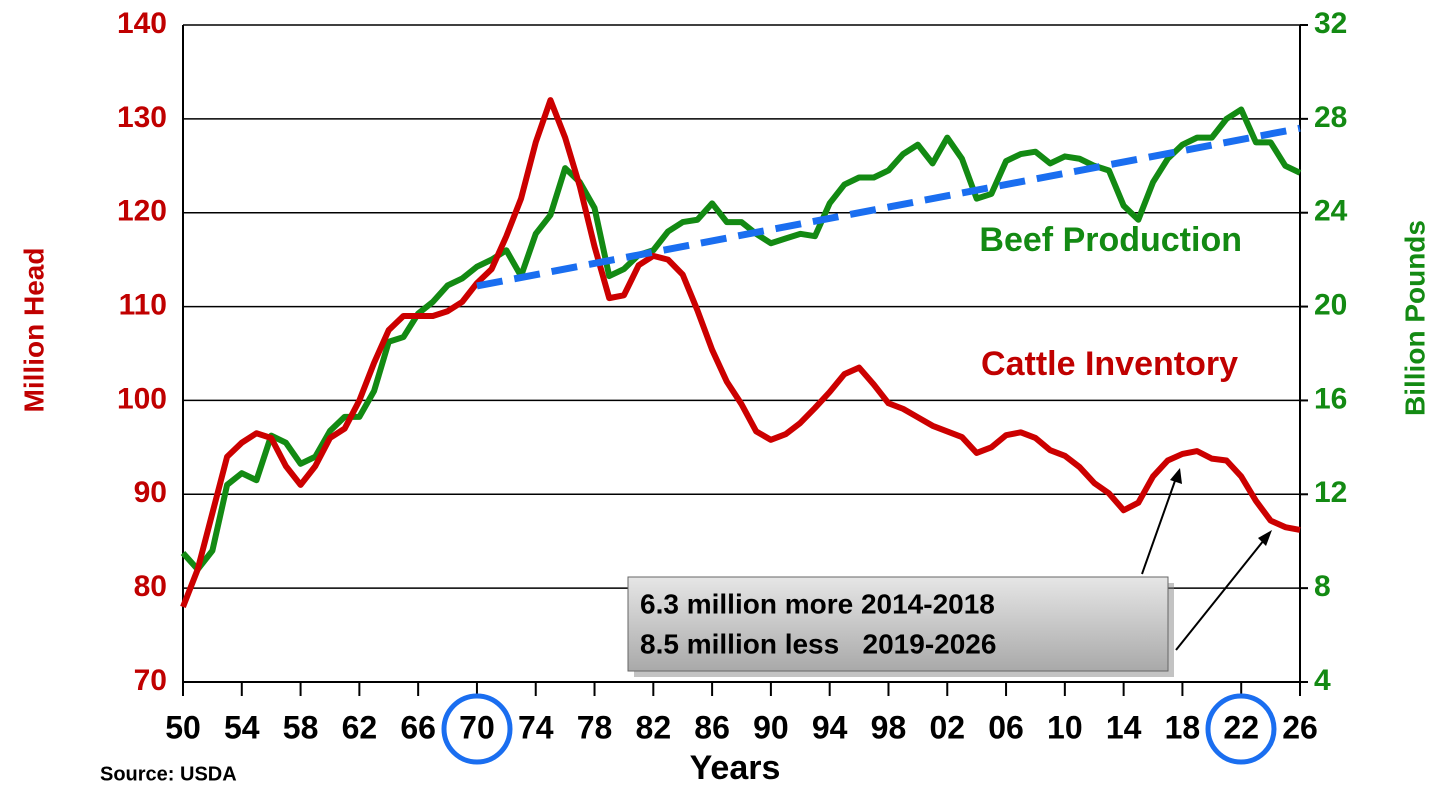 This screenshot has width=1433, height=793. Describe the element at coordinates (1414, 318) in the screenshot. I see `y2-axis-label: Billion Pounds` at that location.